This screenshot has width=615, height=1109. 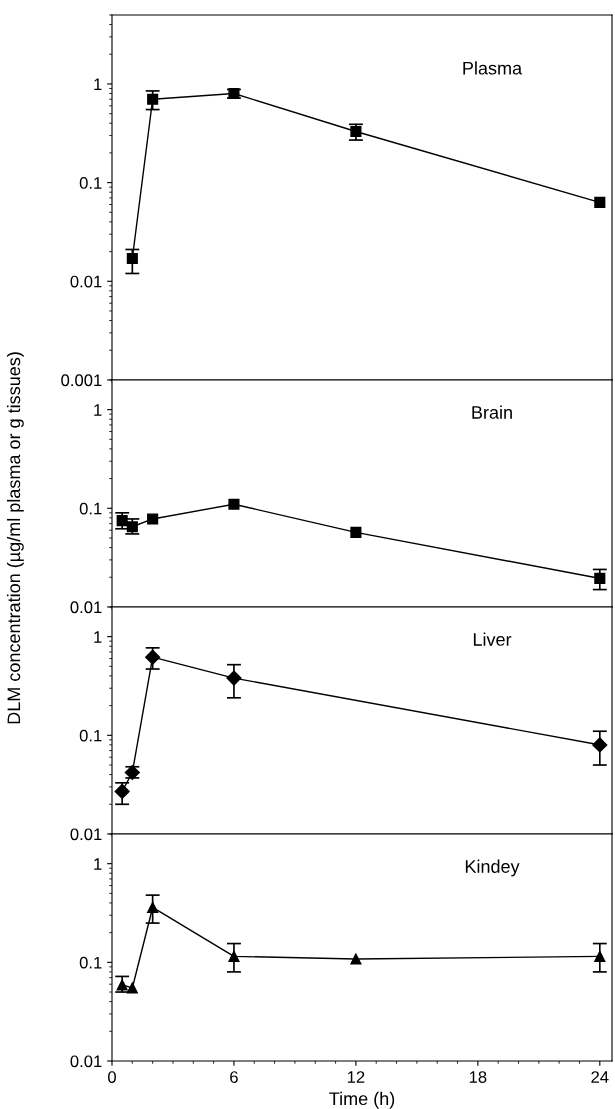 What do you see at coordinates (81, 380) in the screenshot?
I see `y-tick-label: 0.001` at bounding box center [81, 380].